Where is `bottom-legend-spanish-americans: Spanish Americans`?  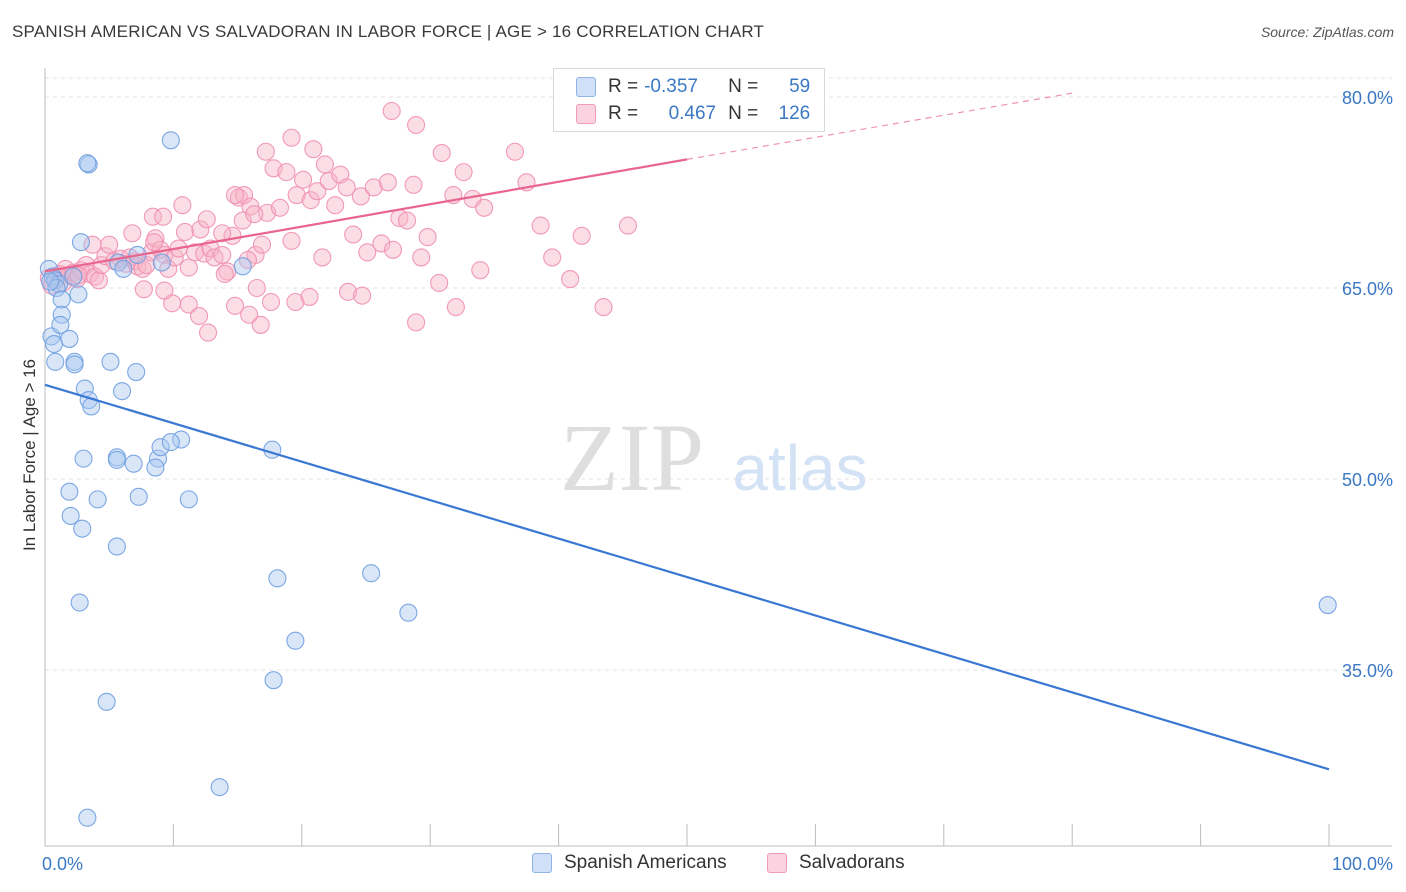 bottom-legend-spanish-americans: Spanish Americans is located at coordinates (629, 863).